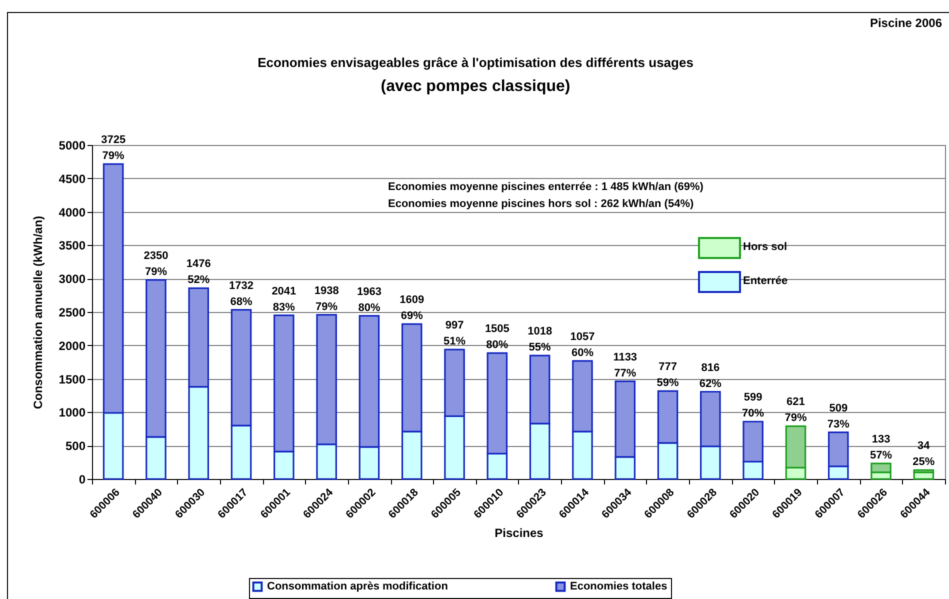 The width and height of the screenshot is (949, 599). Describe the element at coordinates (753, 406) in the screenshot. I see `data-label: 599 70%` at that location.